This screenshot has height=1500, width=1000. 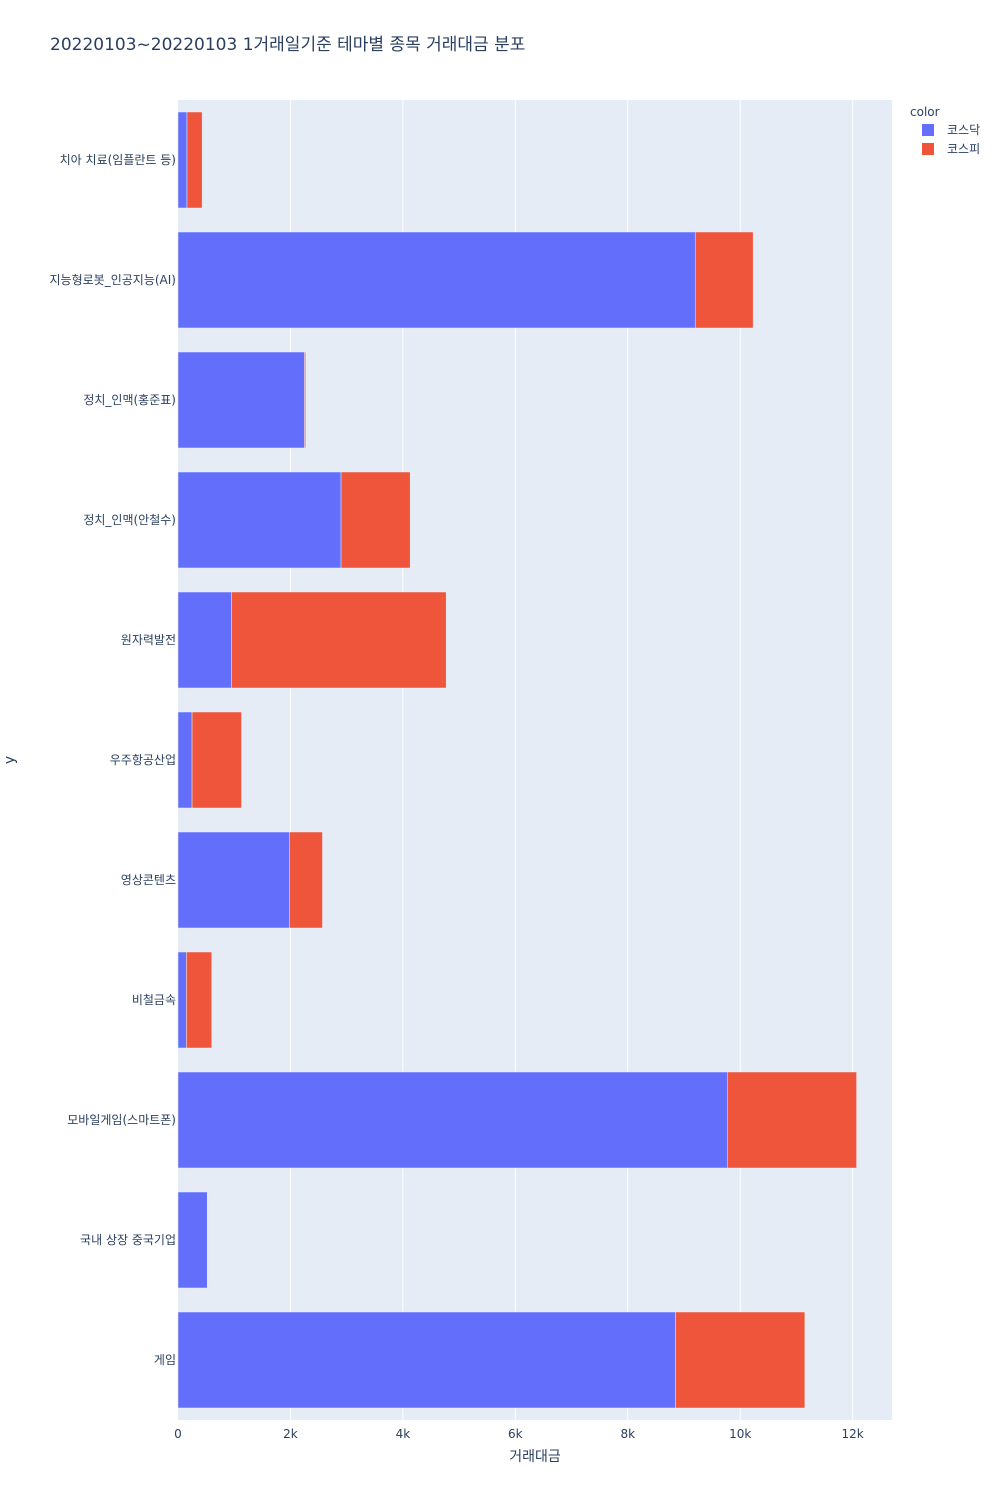 What do you see at coordinates (535, 1457) in the screenshot?
I see `x-axis-title: 거래대금` at bounding box center [535, 1457].